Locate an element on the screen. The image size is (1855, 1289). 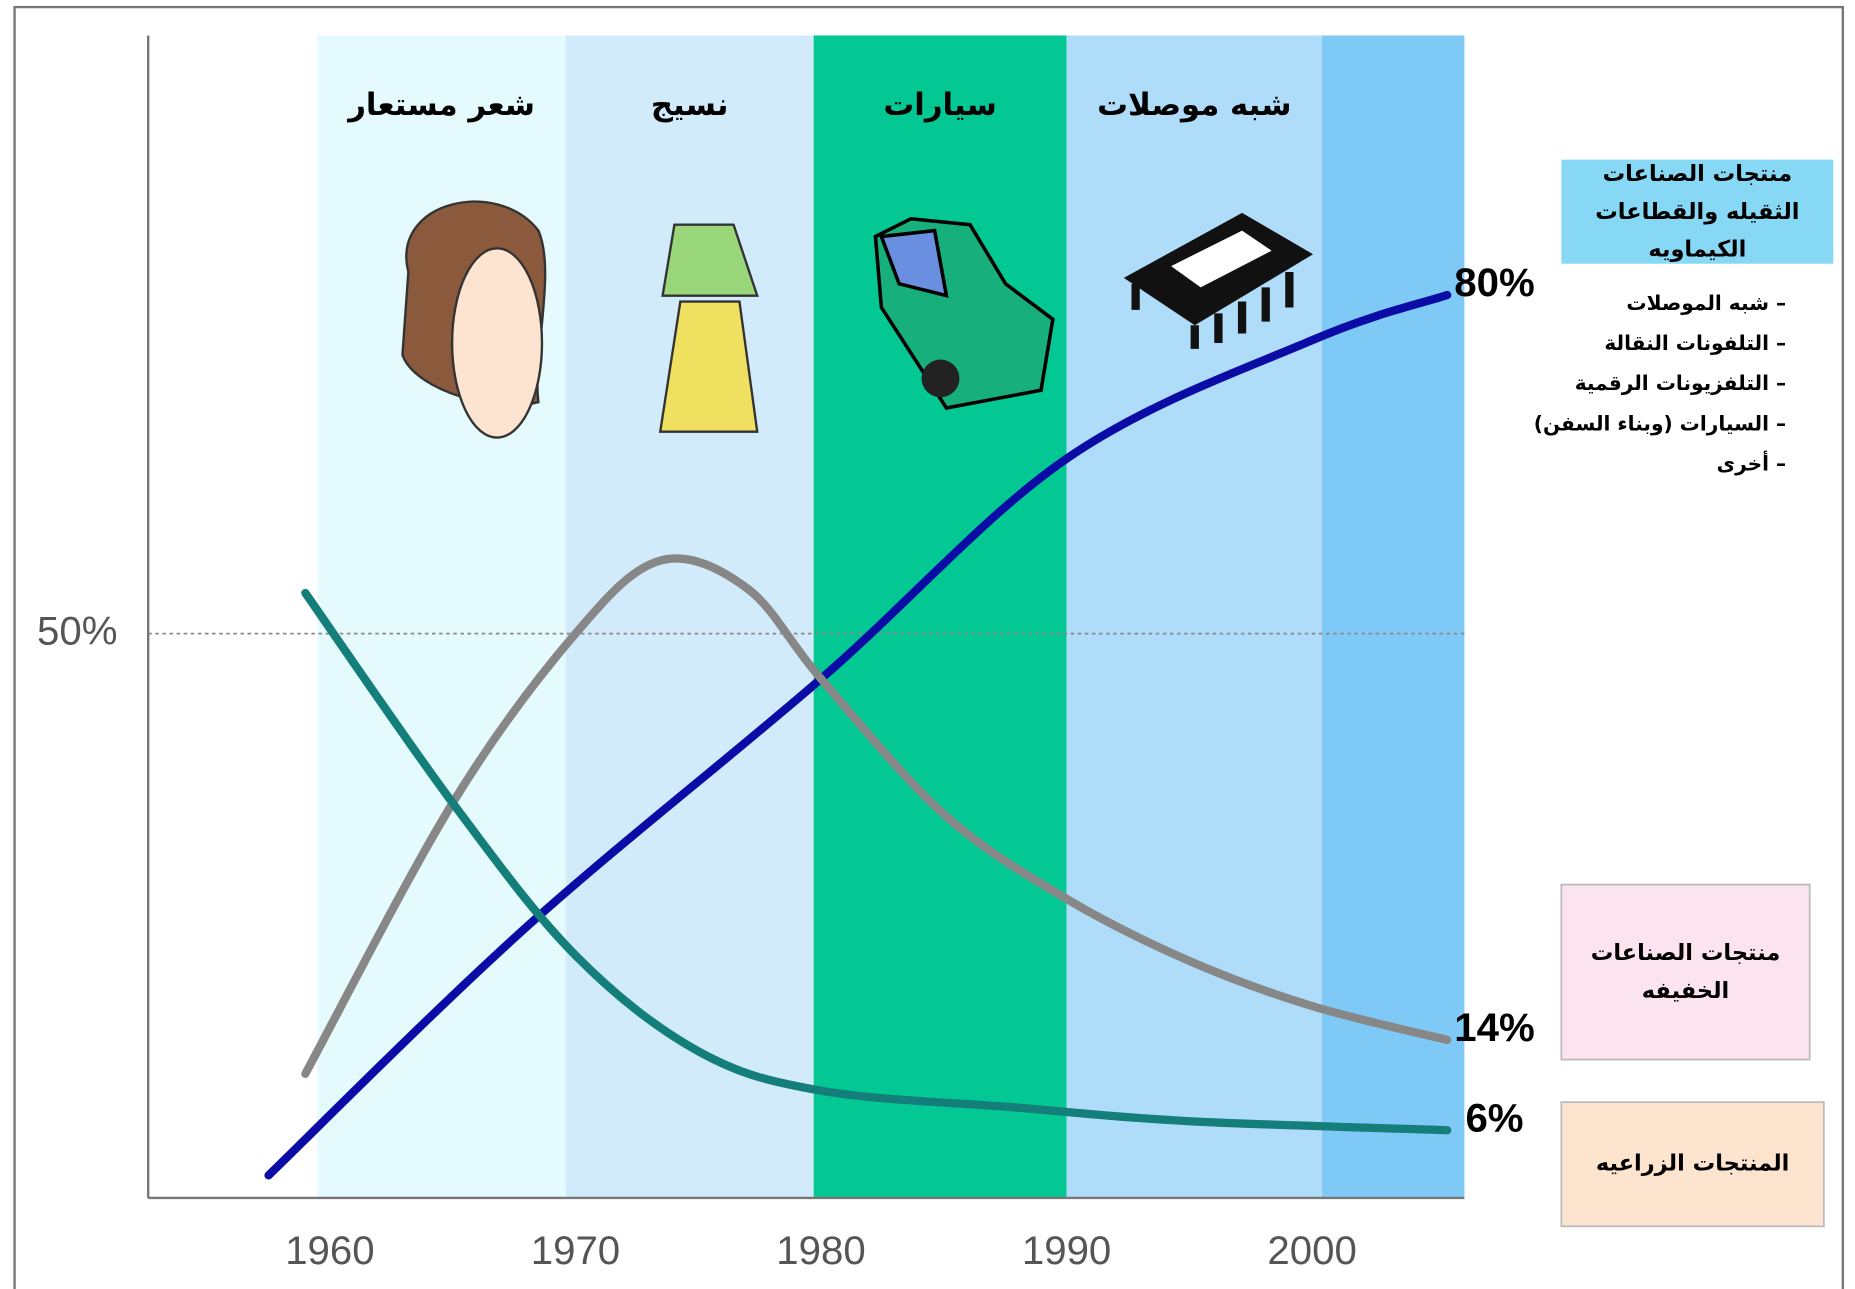
band-label: شعر مستعار is located at coordinates (440, 105).